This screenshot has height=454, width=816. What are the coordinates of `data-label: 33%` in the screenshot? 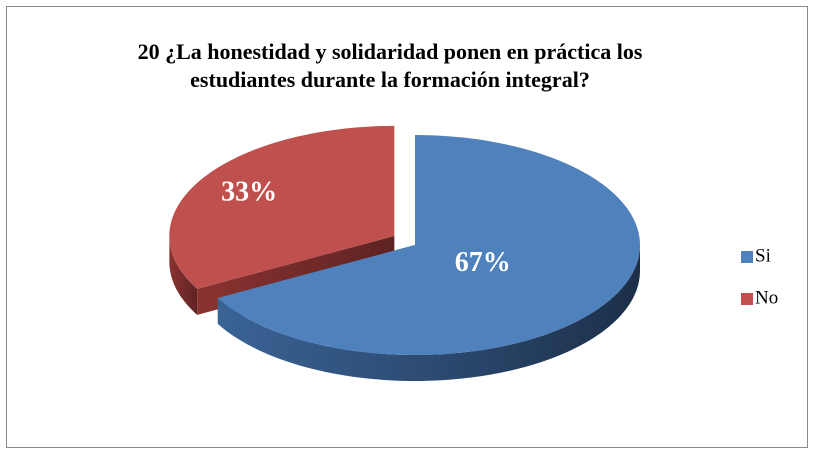 It's located at (249, 191).